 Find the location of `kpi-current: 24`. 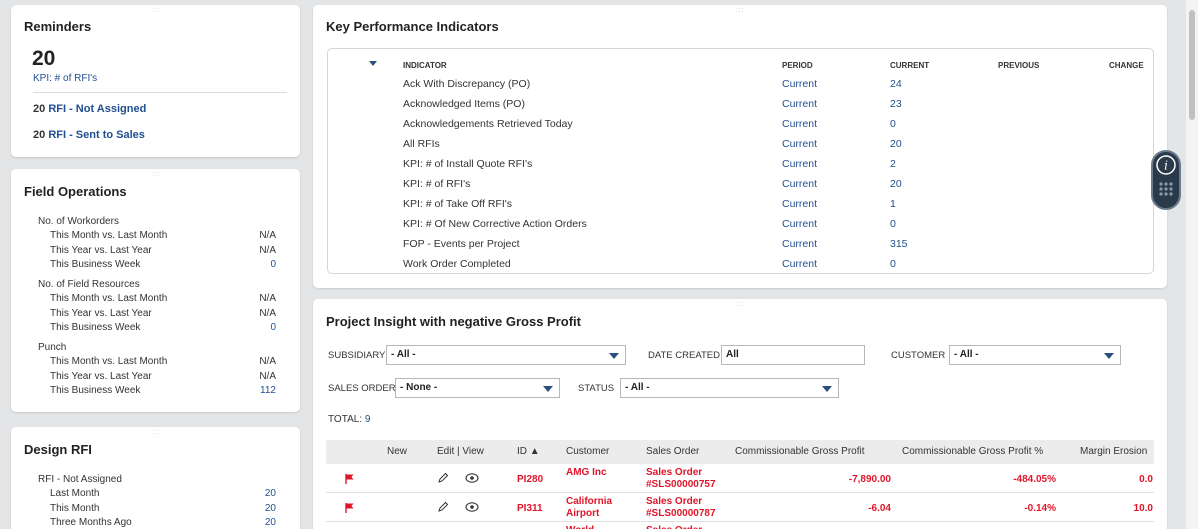

kpi-current: 24 is located at coordinates (896, 84).